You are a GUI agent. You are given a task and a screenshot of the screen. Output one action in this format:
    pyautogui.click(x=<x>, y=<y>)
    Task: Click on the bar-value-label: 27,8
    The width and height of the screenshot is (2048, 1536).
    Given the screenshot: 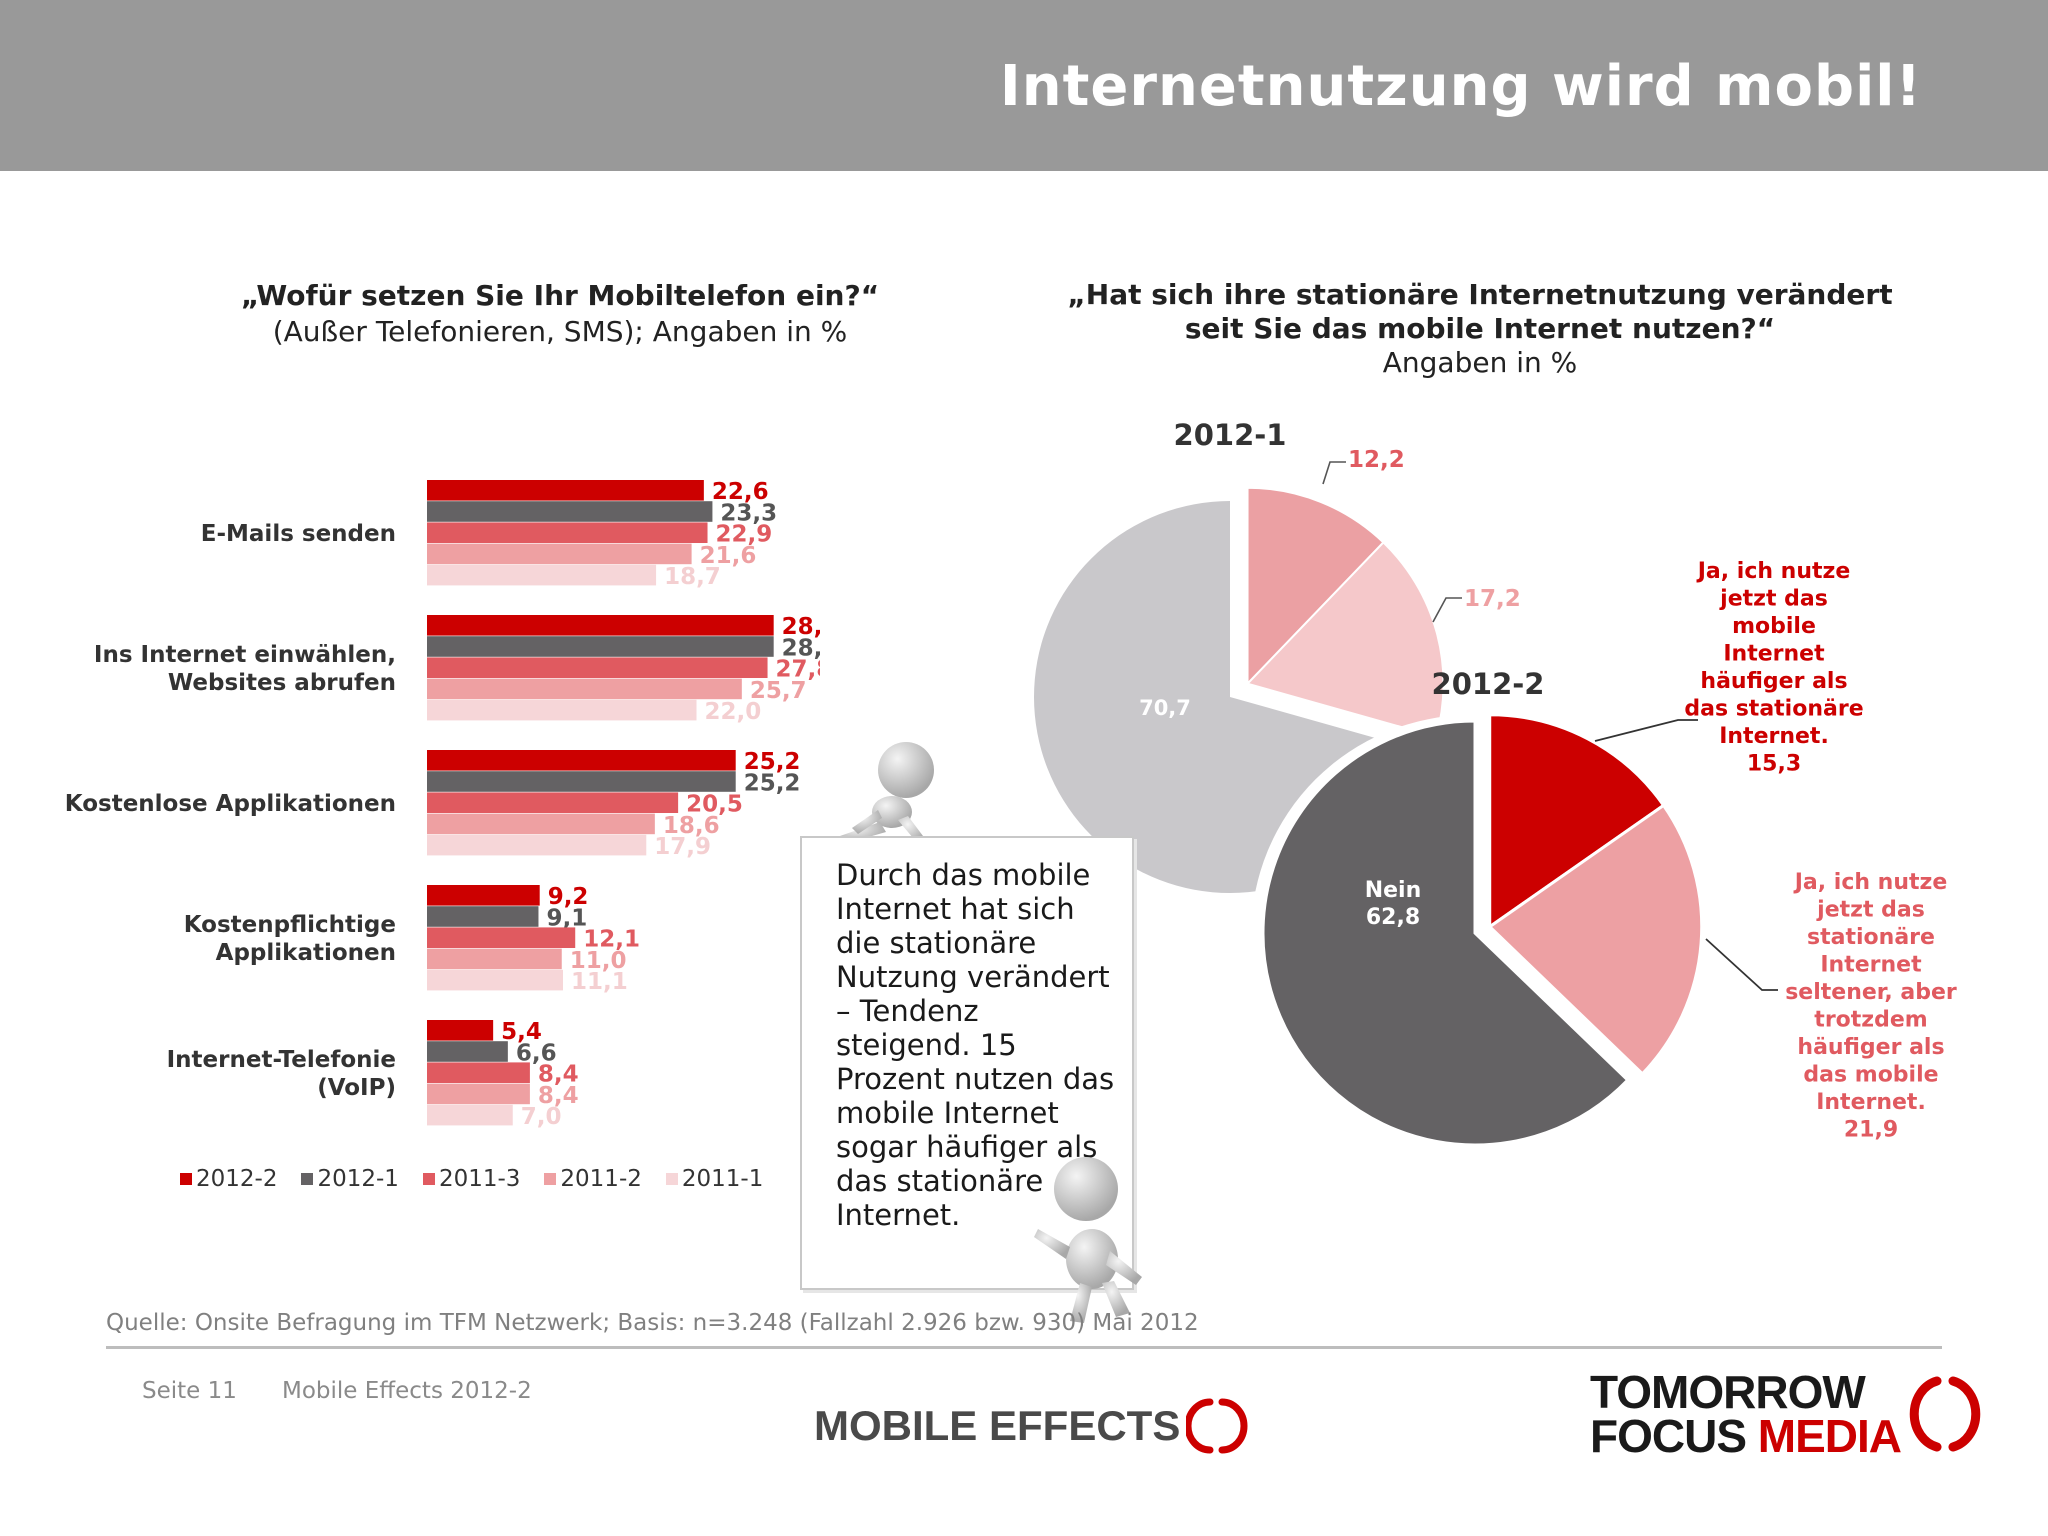 What is the action you would take?
    pyautogui.click(x=798, y=670)
    